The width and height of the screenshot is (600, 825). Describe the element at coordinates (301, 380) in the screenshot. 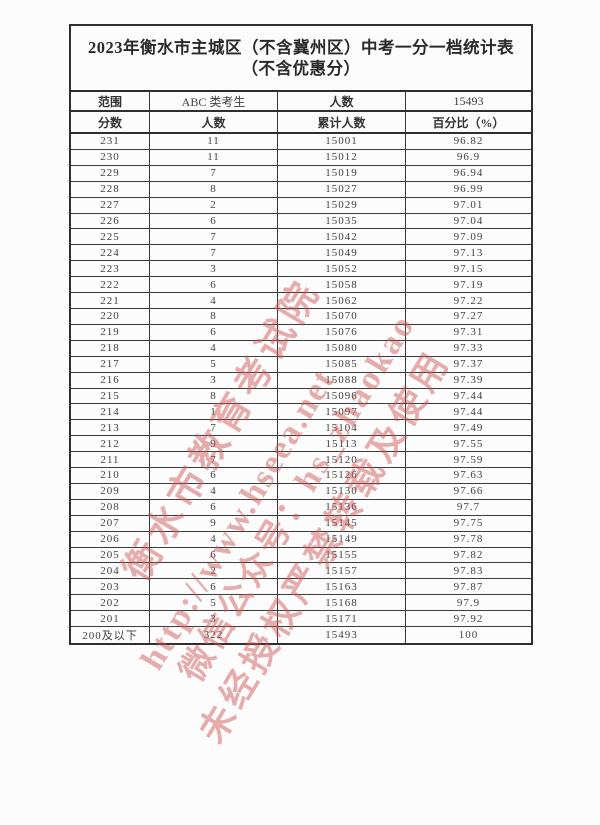

I see `table-row: 216 3 15088 97.39` at that location.